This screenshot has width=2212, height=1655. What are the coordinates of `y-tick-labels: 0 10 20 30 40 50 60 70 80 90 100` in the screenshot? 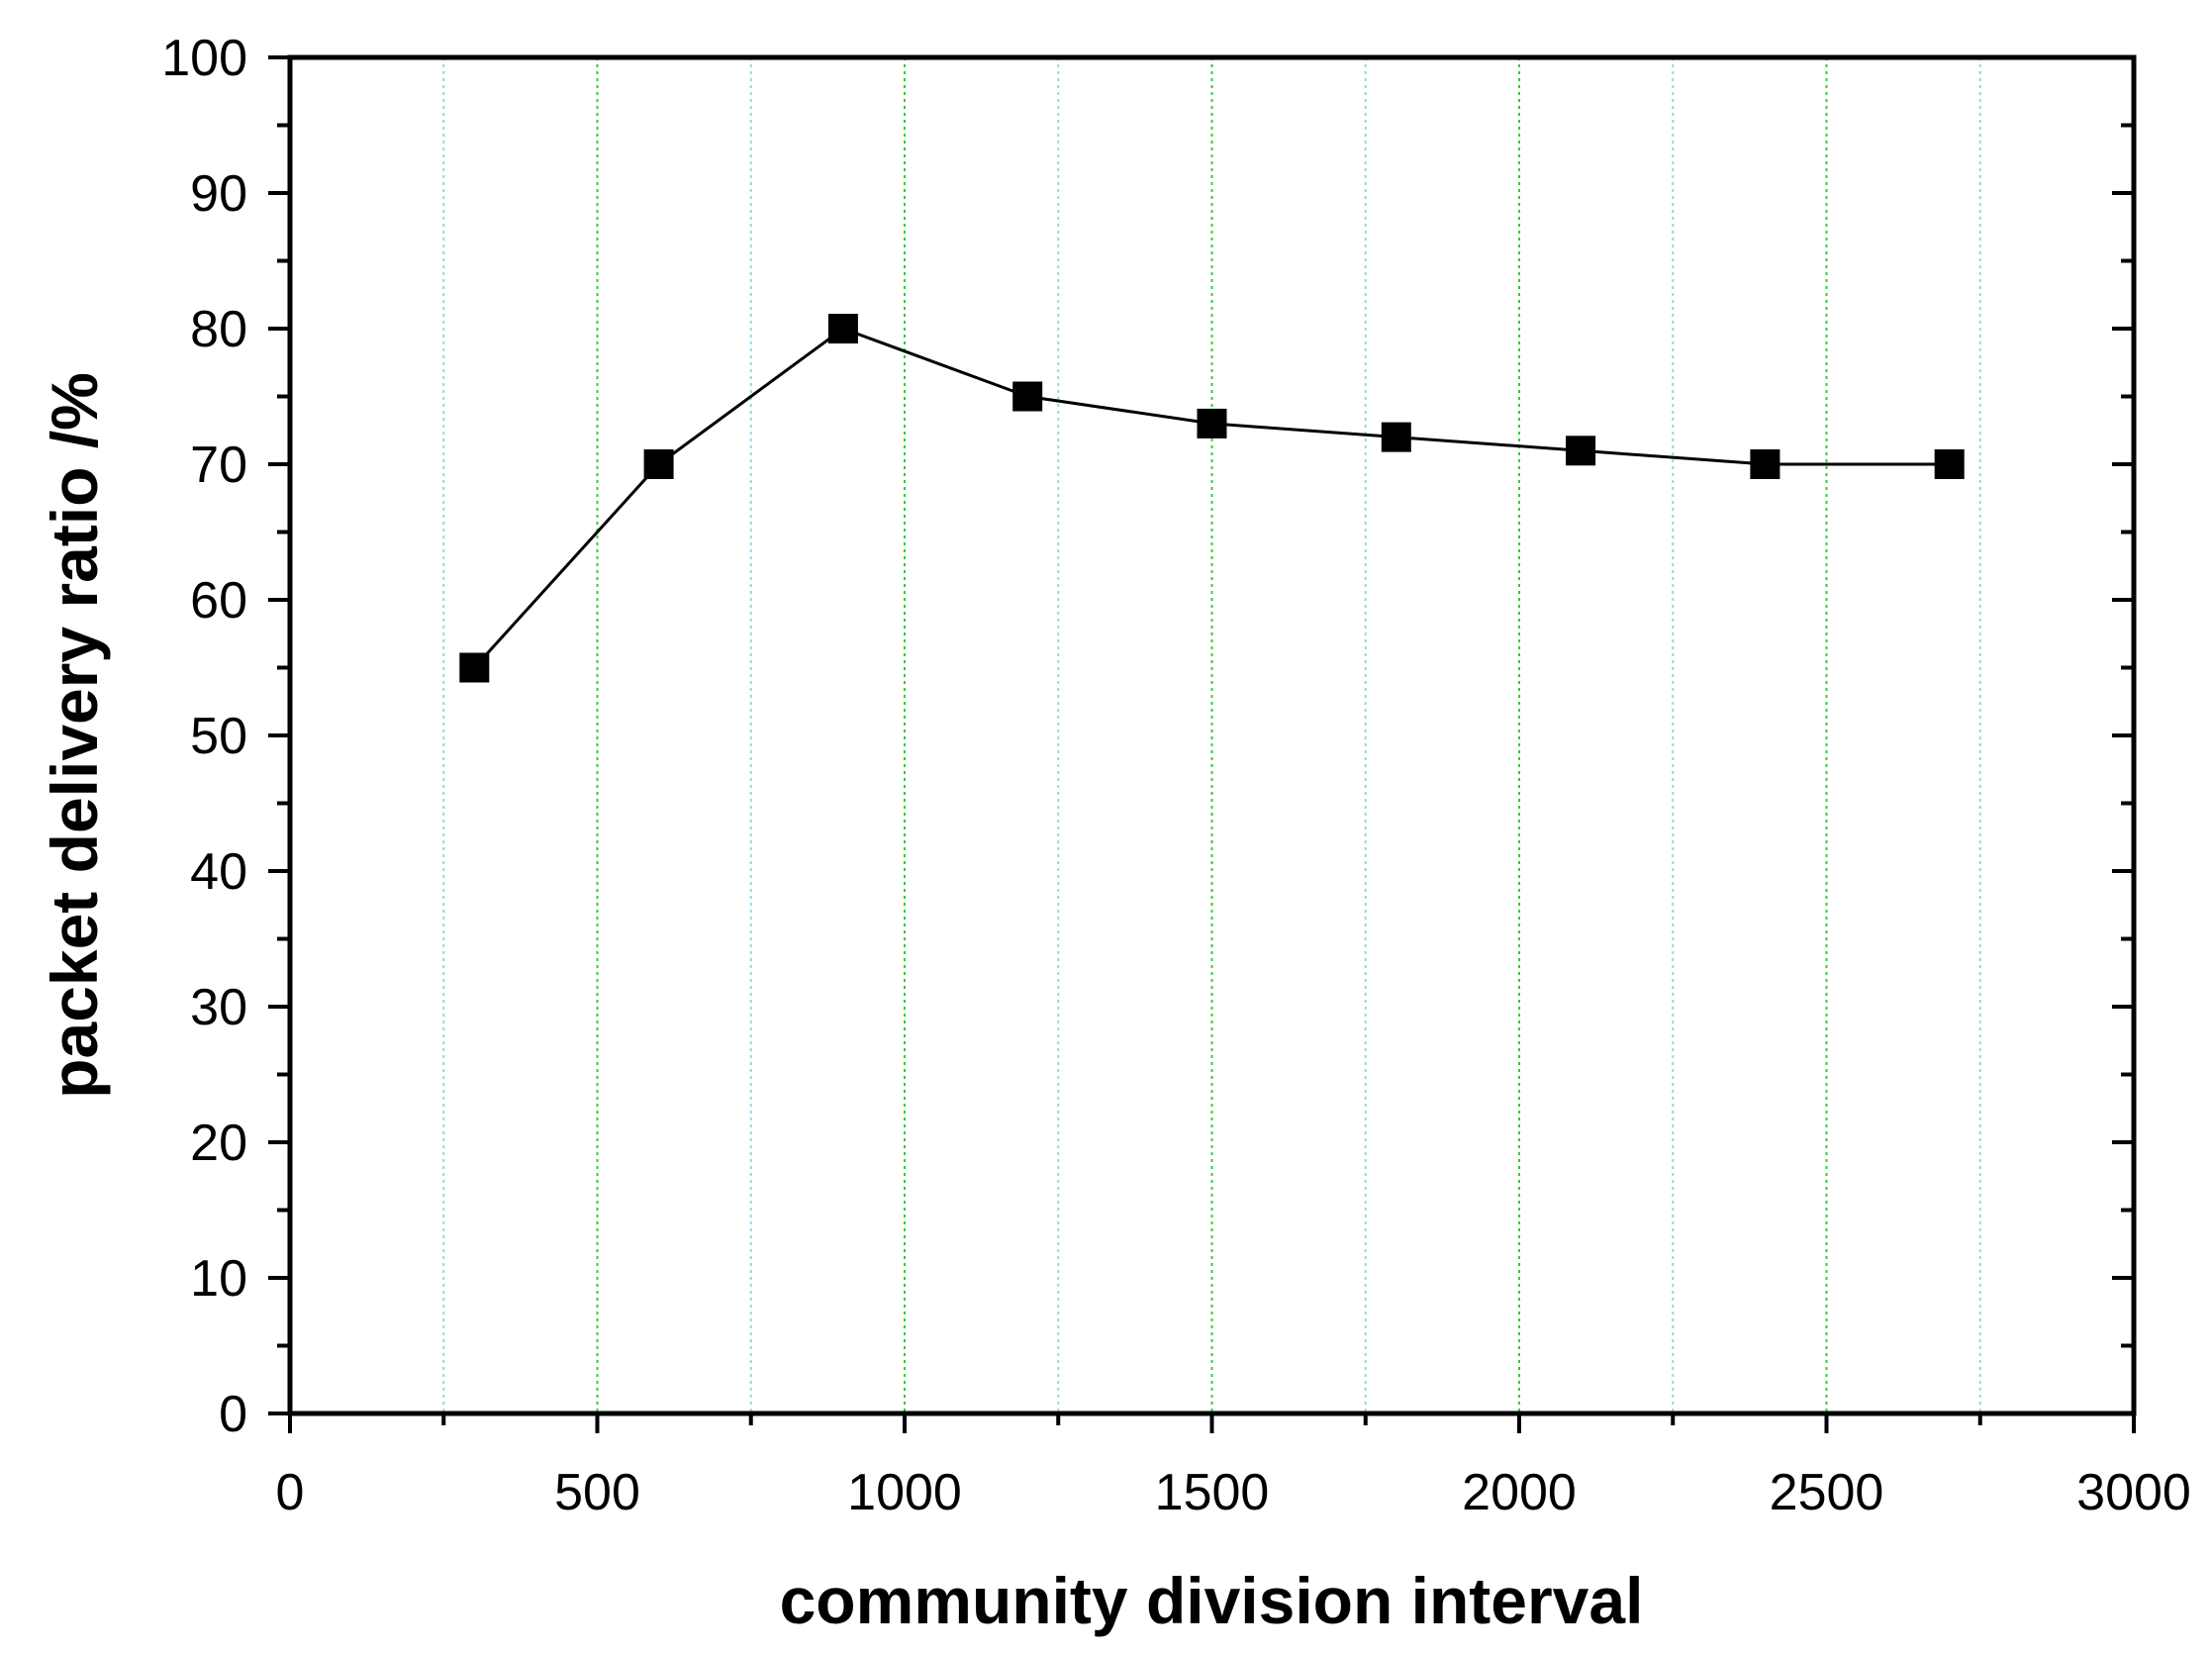 It's located at (204, 736).